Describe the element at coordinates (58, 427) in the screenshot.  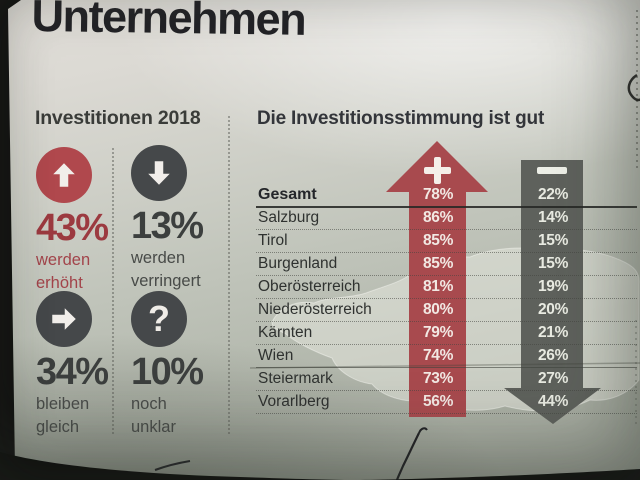
I see `stat-label-line: gleich` at that location.